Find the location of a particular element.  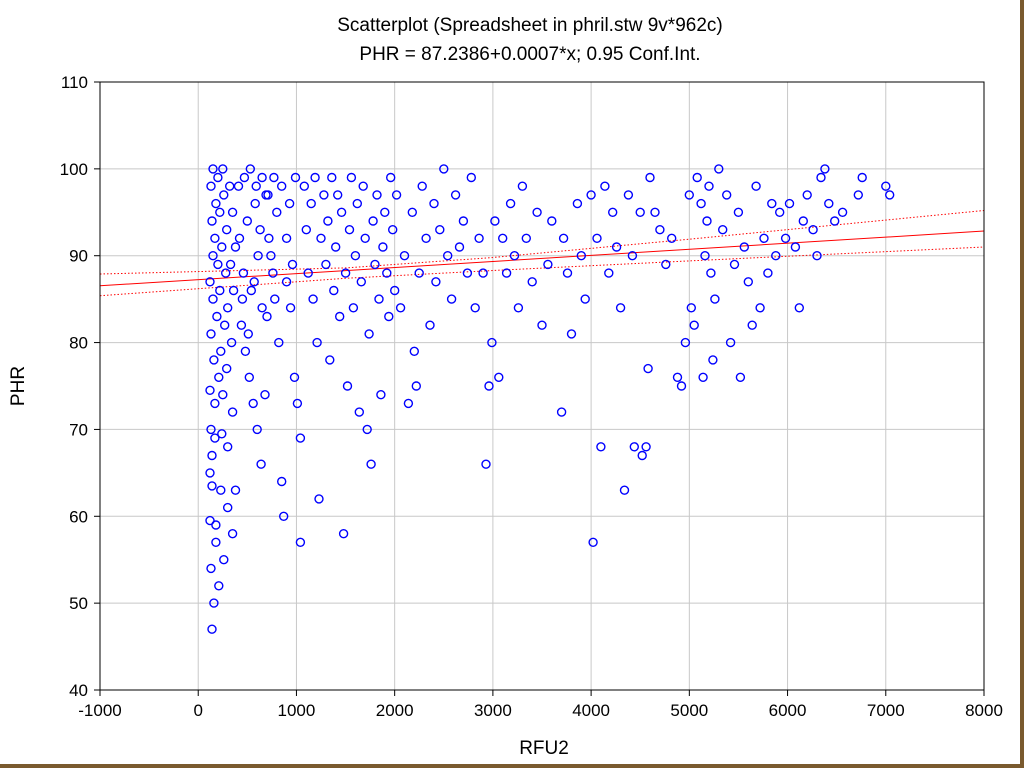

chart-subtitle: PHR = 87.2386+0.0007*x; 0.95 Conf.Int. is located at coordinates (529, 54).